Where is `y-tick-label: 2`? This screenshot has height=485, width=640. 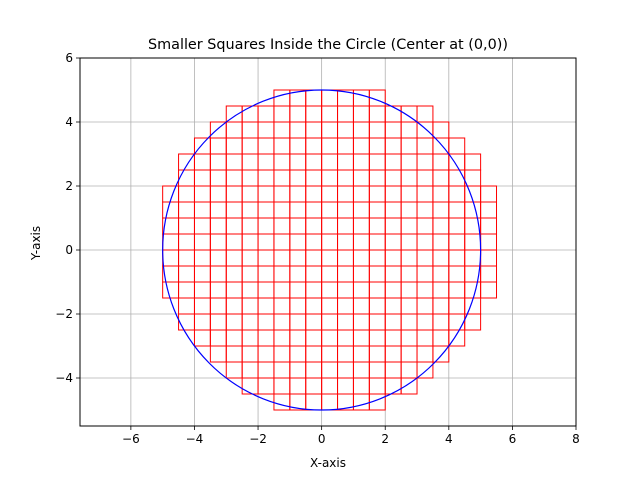 y-tick-label: 2 is located at coordinates (69, 186).